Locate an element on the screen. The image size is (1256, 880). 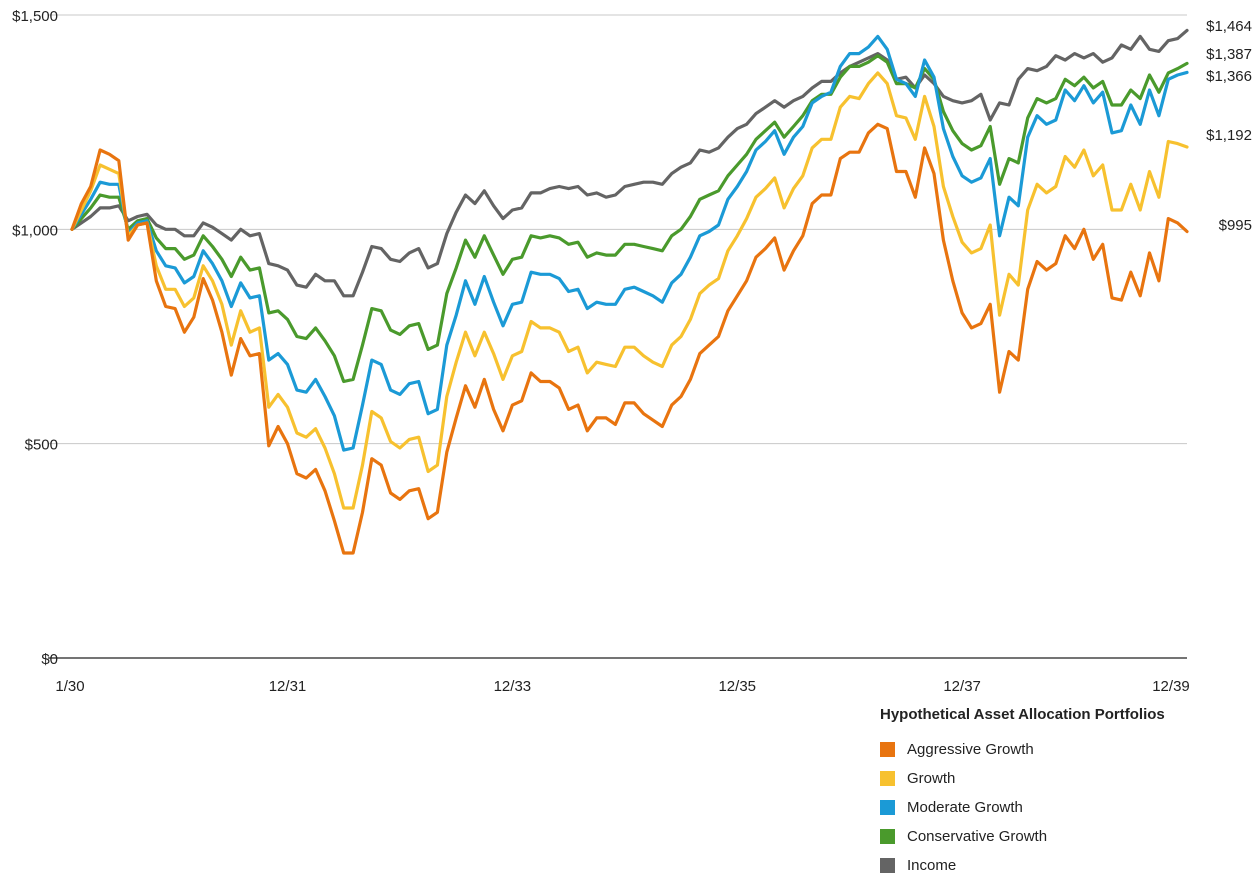
legend-item: Conservative Growth is located at coordinates (1045, 836).